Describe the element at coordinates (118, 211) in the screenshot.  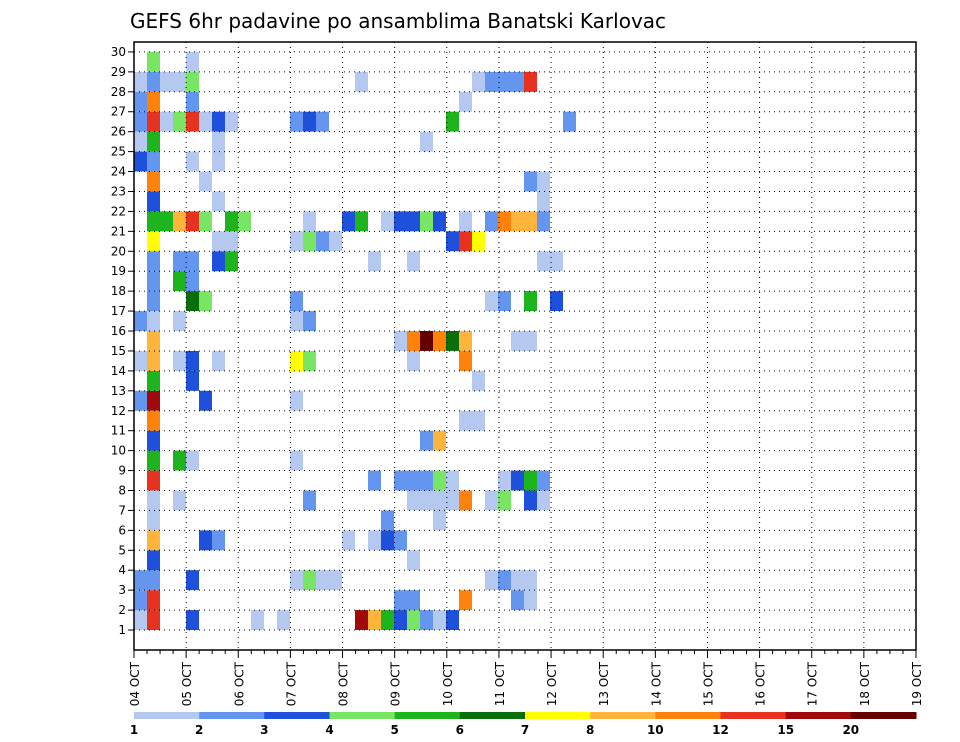
I see `y-tick-label: 22` at that location.